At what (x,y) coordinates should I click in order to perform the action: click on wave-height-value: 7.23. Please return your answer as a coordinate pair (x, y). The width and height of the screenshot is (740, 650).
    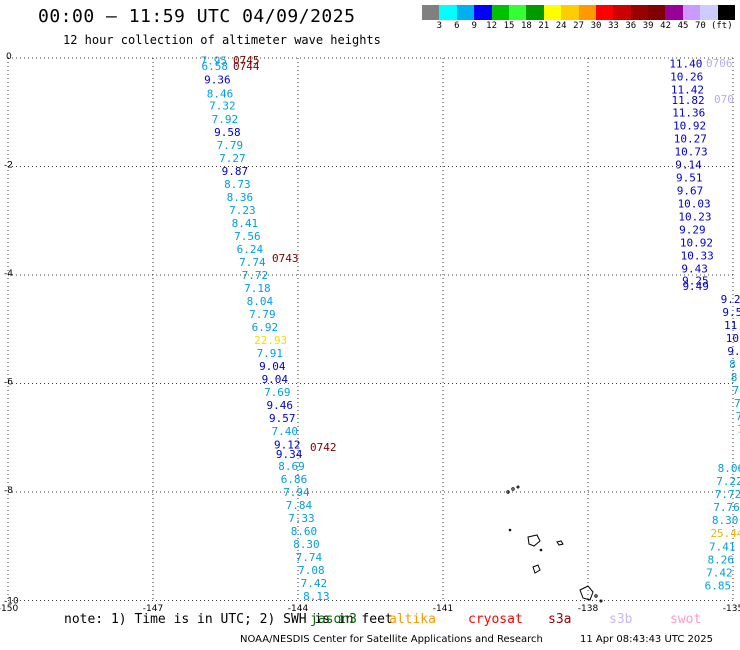
    Looking at the image, I should click on (242, 210).